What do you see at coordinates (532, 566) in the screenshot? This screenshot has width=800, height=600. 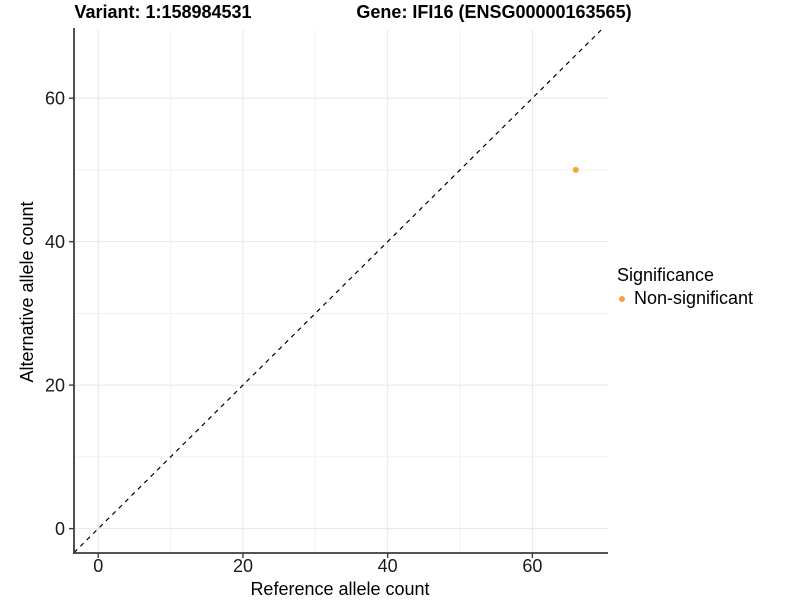 I see `x-tick-label: 60` at bounding box center [532, 566].